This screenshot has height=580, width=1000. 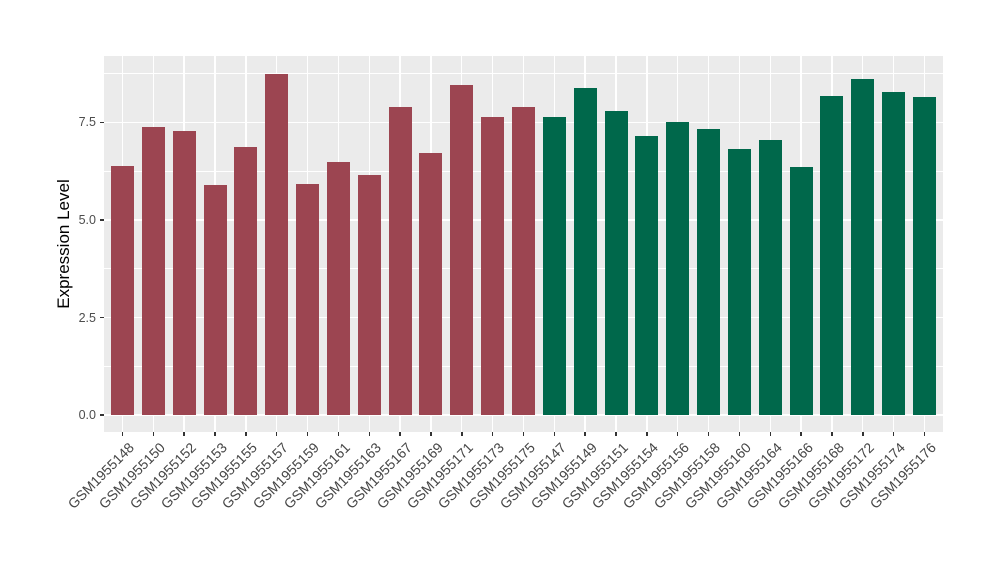 What do you see at coordinates (87, 122) in the screenshot?
I see `y-tick-label: 7.5` at bounding box center [87, 122].